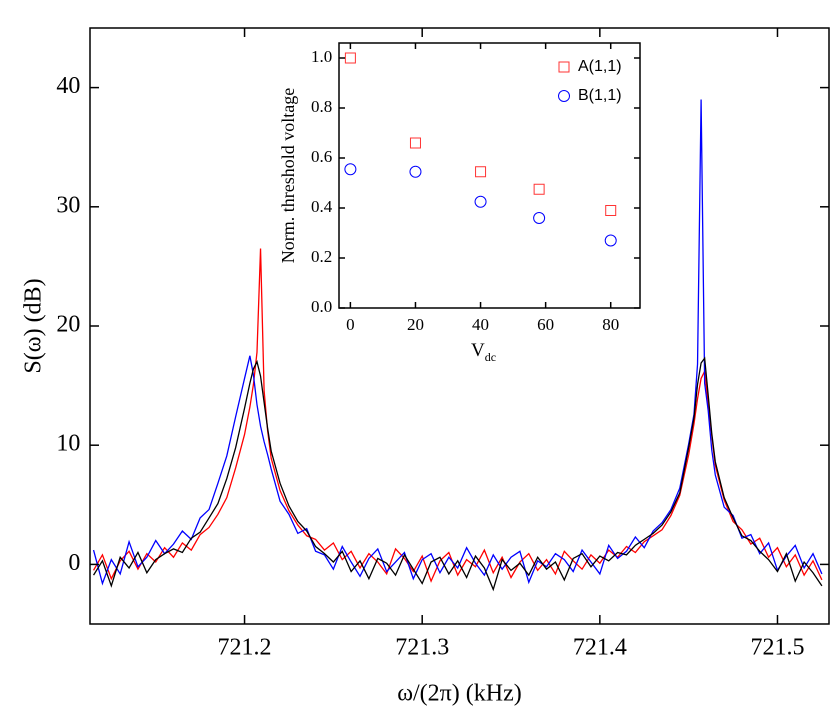  What do you see at coordinates (68, 444) in the screenshot?
I see `y-tick-label: 10` at bounding box center [68, 444].